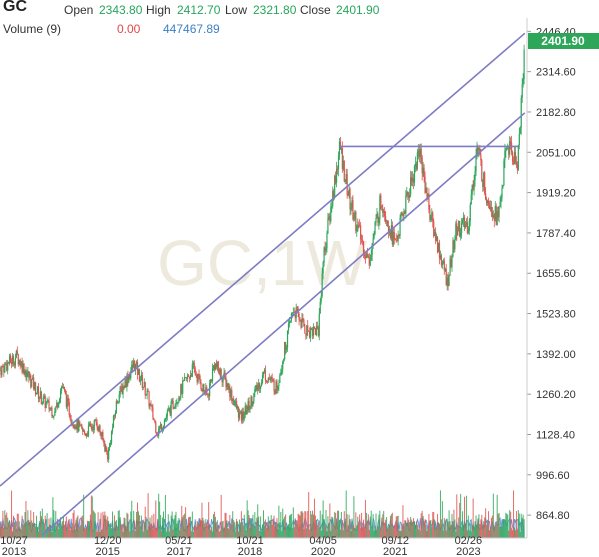 This screenshot has width=599, height=557. What do you see at coordinates (275, 10) in the screenshot?
I see `low-value: 2321.80` at bounding box center [275, 10].